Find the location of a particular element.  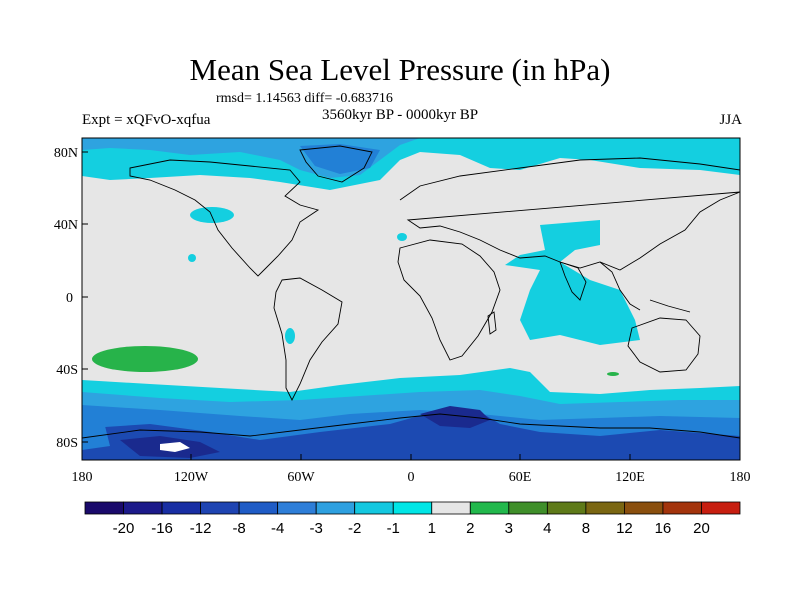

antarctic-anomaly-darkblue is located at coordinates (411, 435).